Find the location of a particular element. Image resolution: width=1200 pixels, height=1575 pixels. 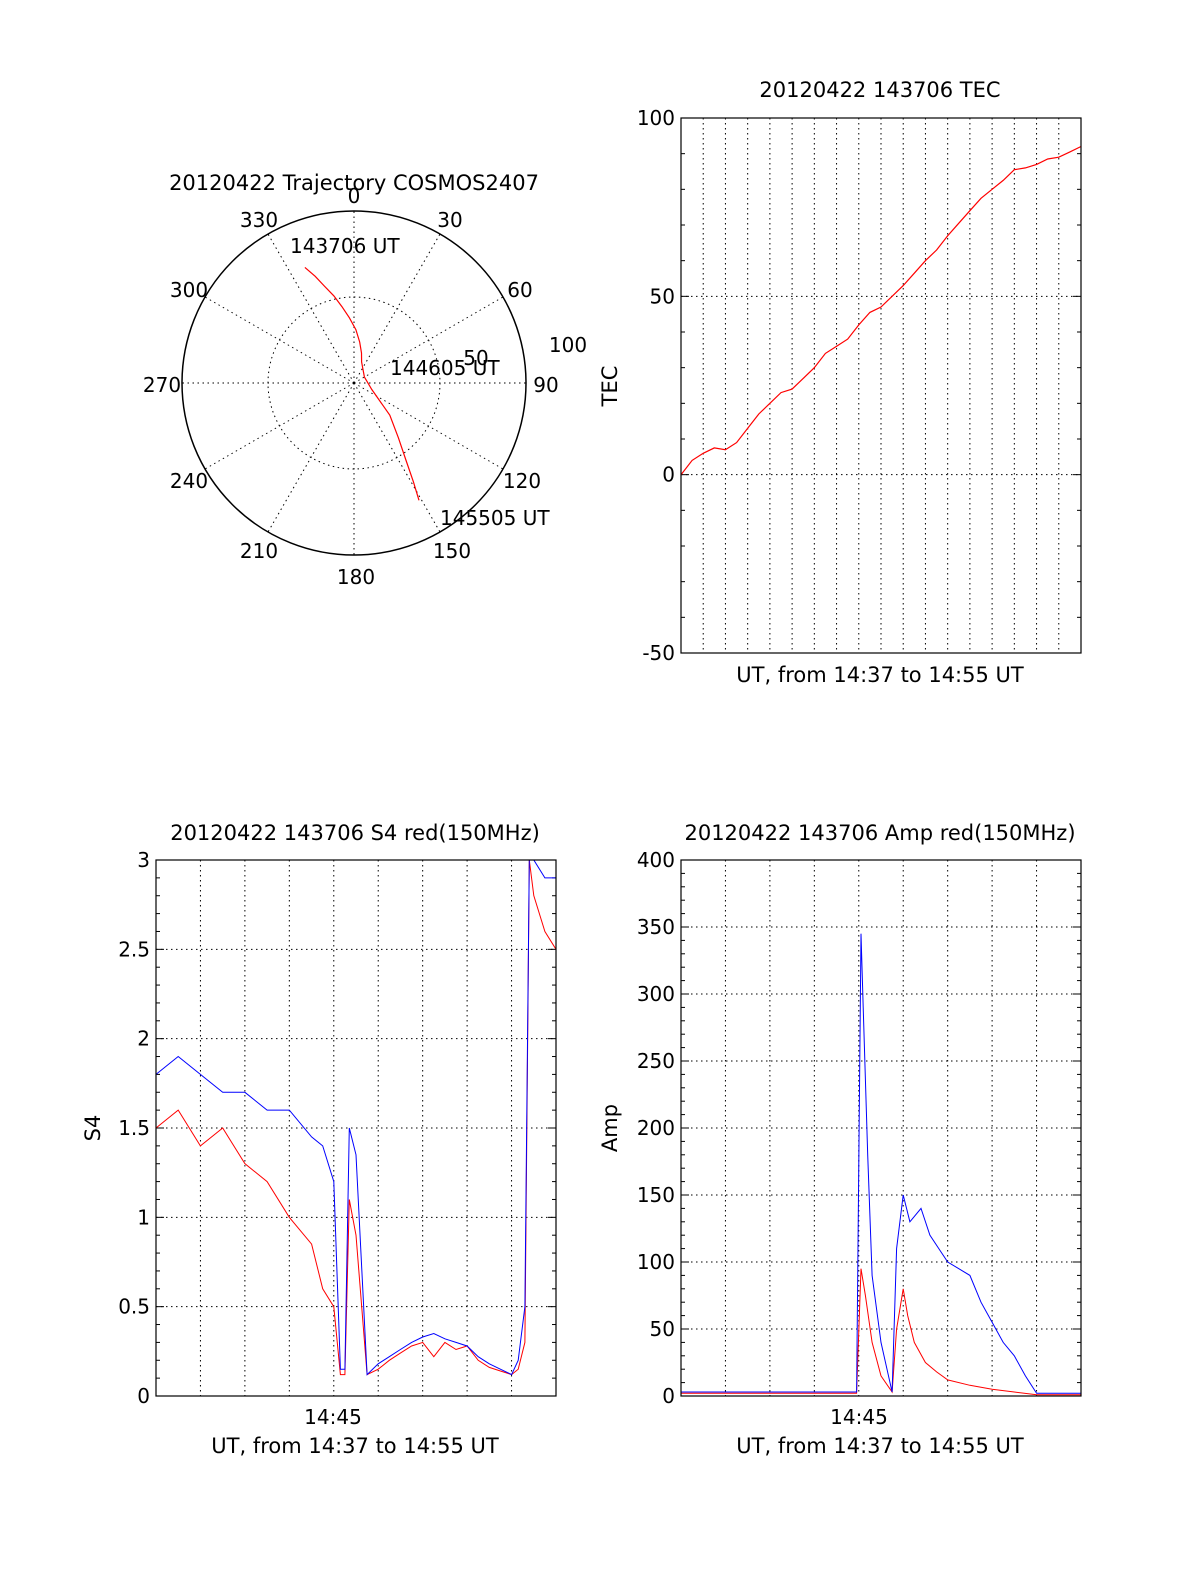

amp-blue-series-line is located at coordinates (881, 1163).